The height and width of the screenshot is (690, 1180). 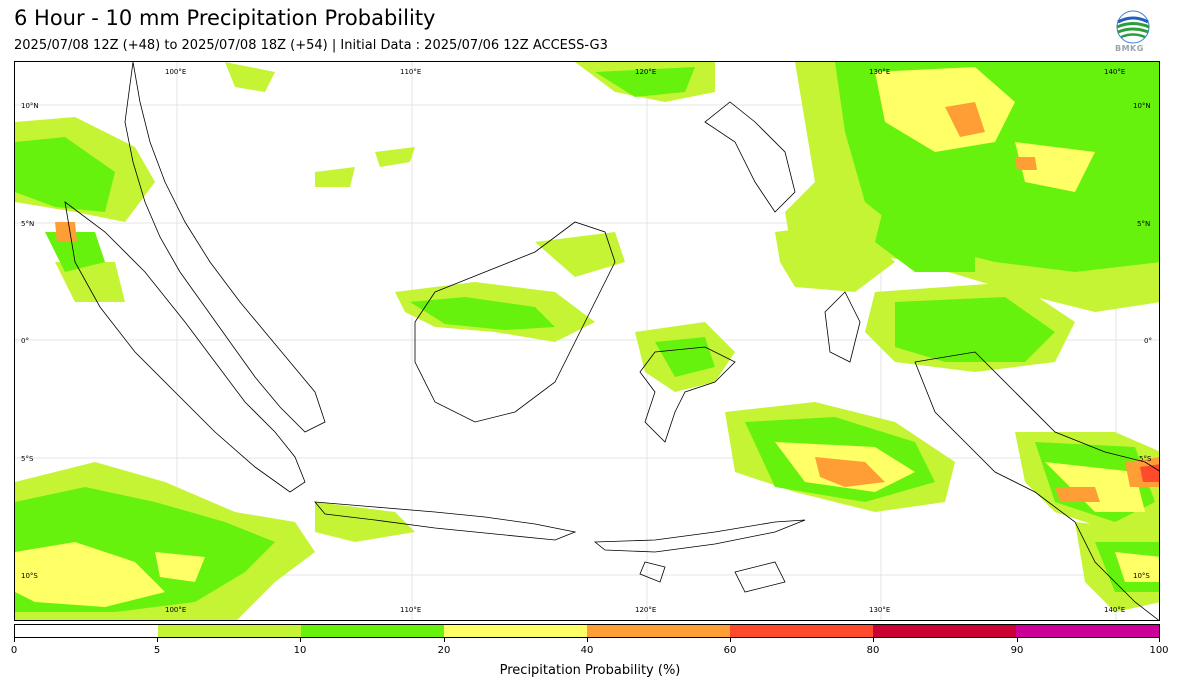 I want to click on colorbar-tick: 20, so click(x=444, y=650).